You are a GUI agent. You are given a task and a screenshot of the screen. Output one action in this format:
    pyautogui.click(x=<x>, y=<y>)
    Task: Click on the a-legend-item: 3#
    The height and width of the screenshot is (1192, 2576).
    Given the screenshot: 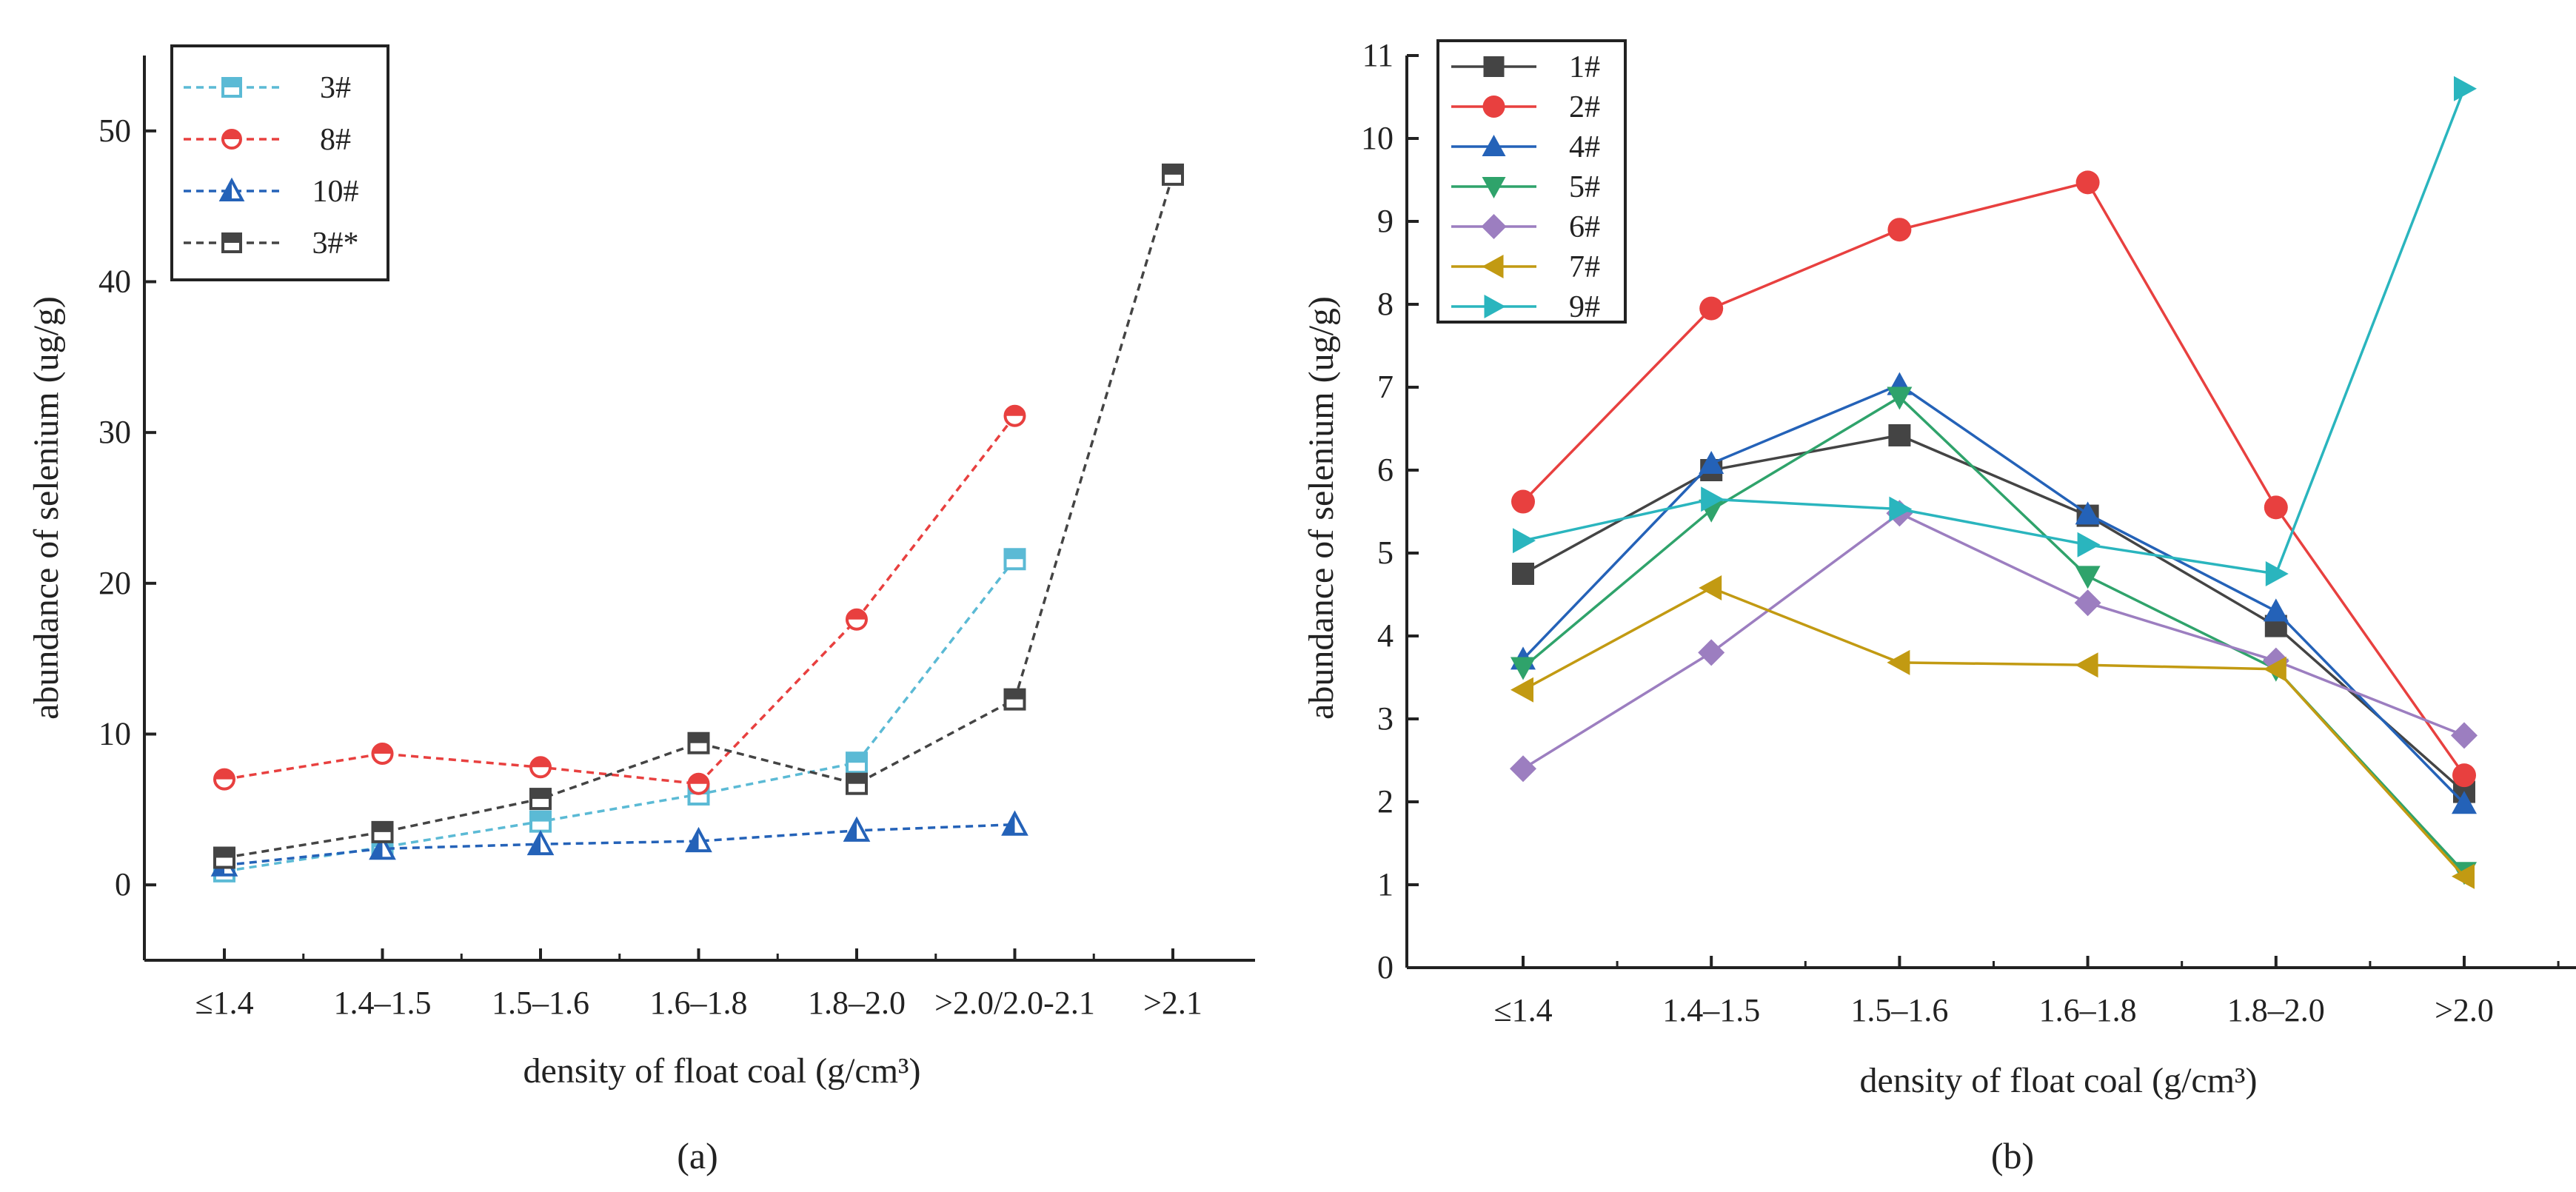 What is the action you would take?
    pyautogui.click(x=267, y=88)
    